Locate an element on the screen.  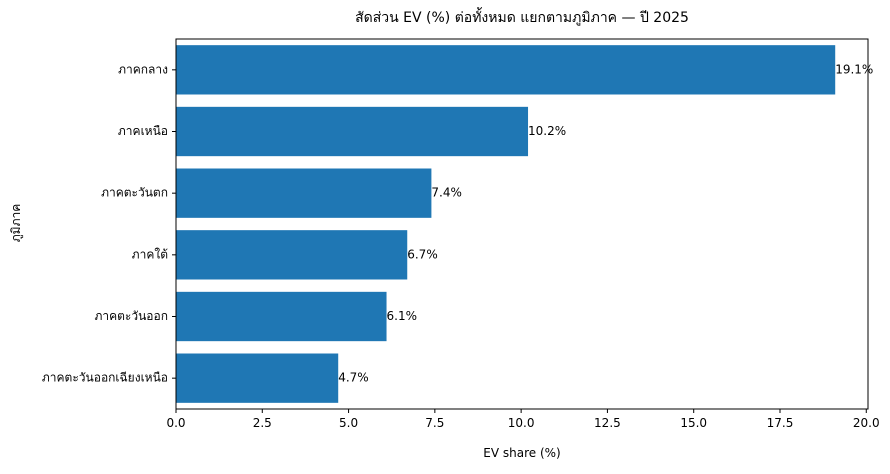
y-tick-label-0: ภาคกลาง is located at coordinates (143, 69).